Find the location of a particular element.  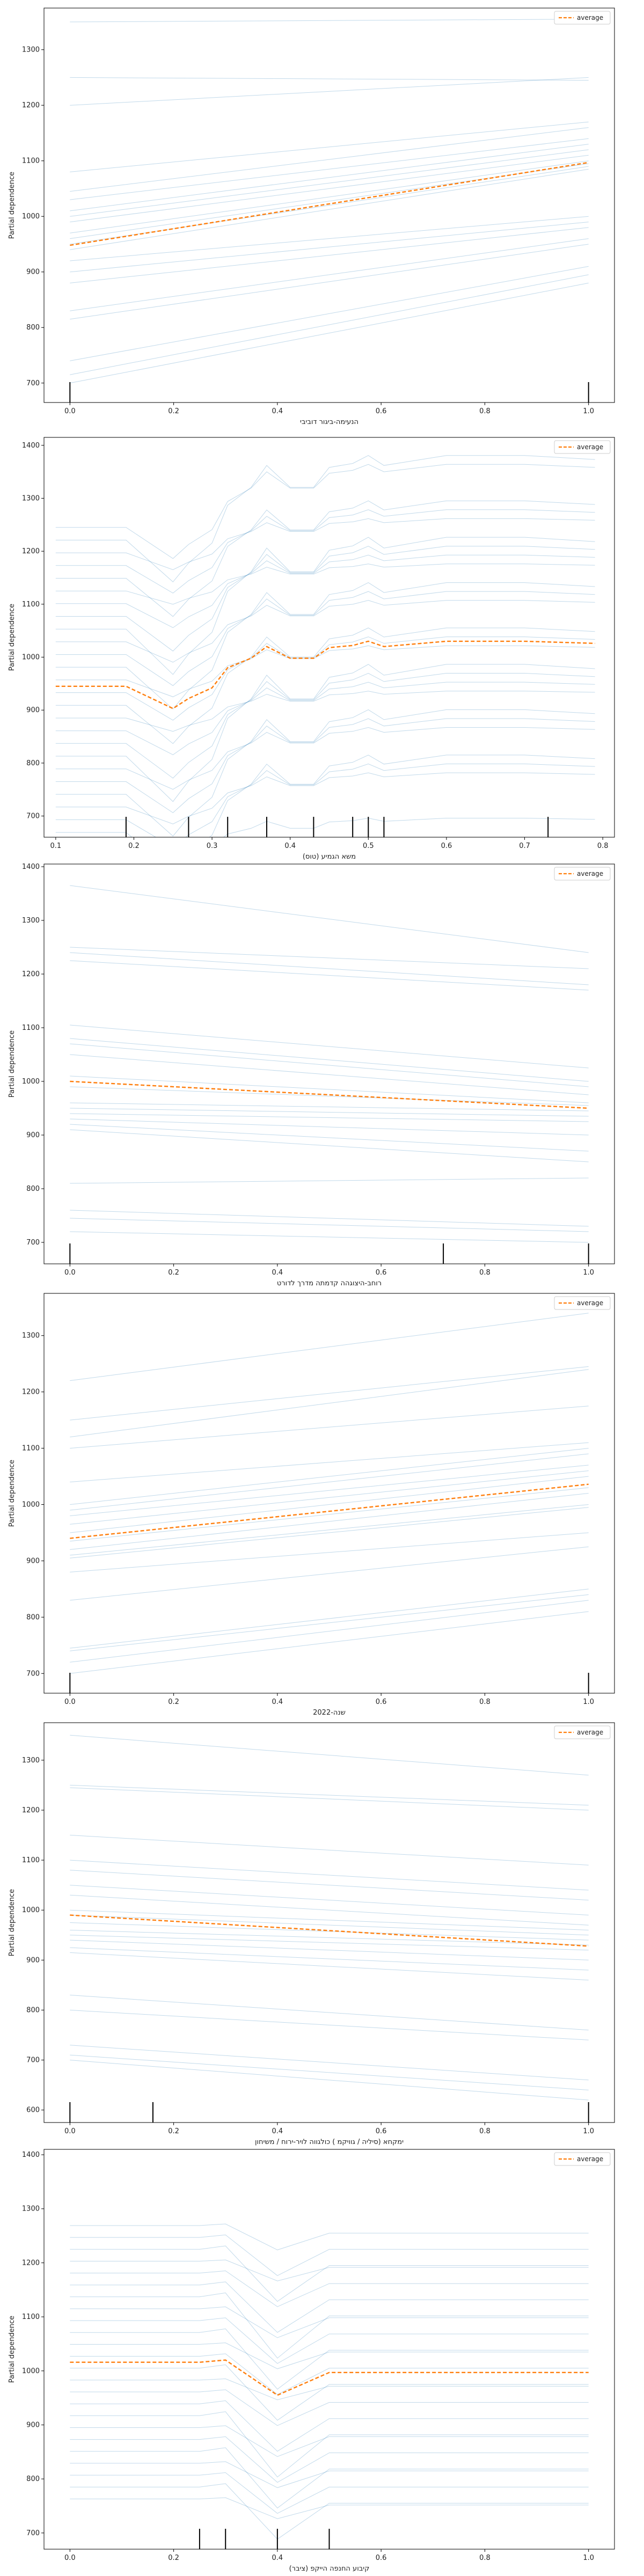

x-tick-label: 0.3 is located at coordinates (212, 846).